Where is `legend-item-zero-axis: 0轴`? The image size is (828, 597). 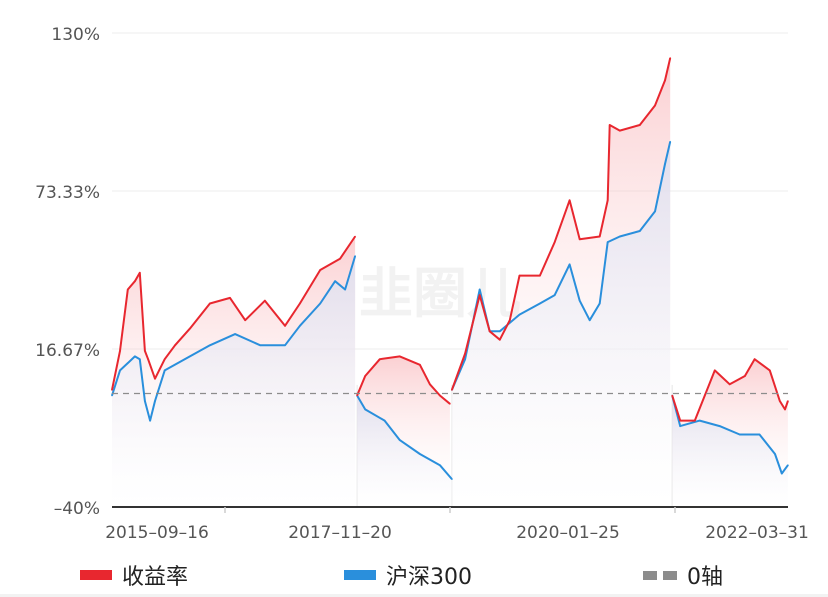
legend-item-zero-axis: 0轴 is located at coordinates (683, 575).